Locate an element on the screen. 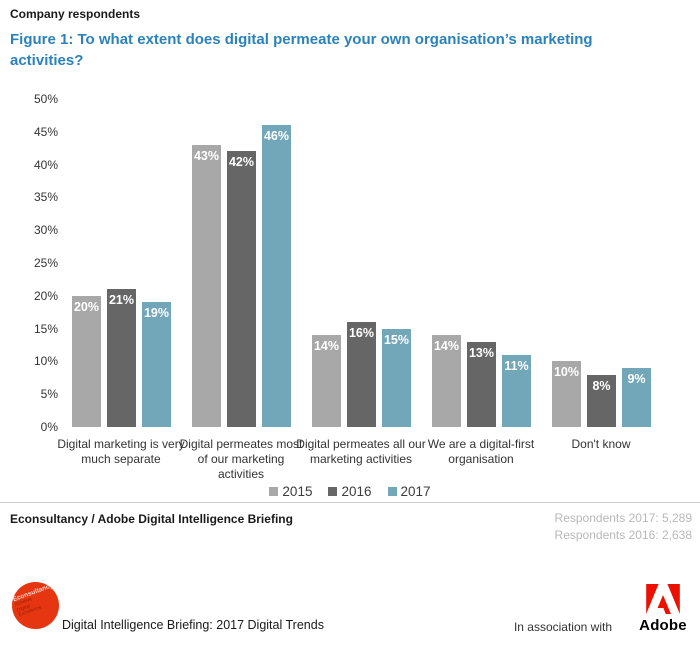 The width and height of the screenshot is (700, 646). legend-item-2015: 2015 is located at coordinates (290, 491).